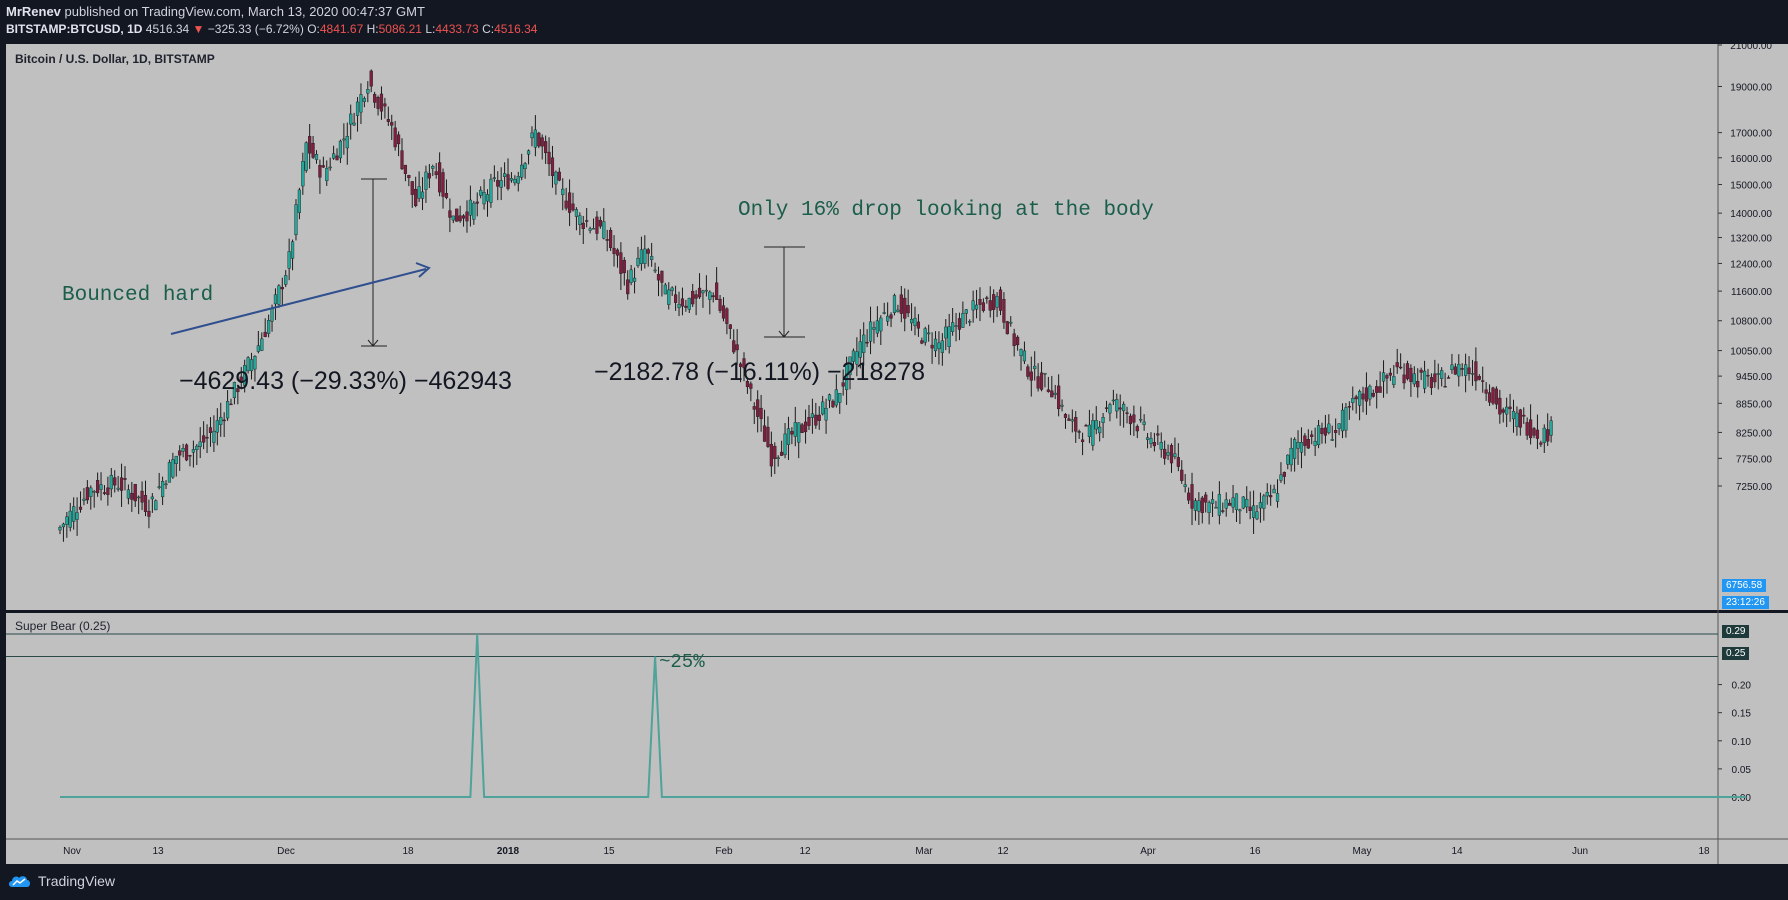 The width and height of the screenshot is (1788, 900). What do you see at coordinates (33, 11) in the screenshot?
I see `author-name: MrRenev` at bounding box center [33, 11].